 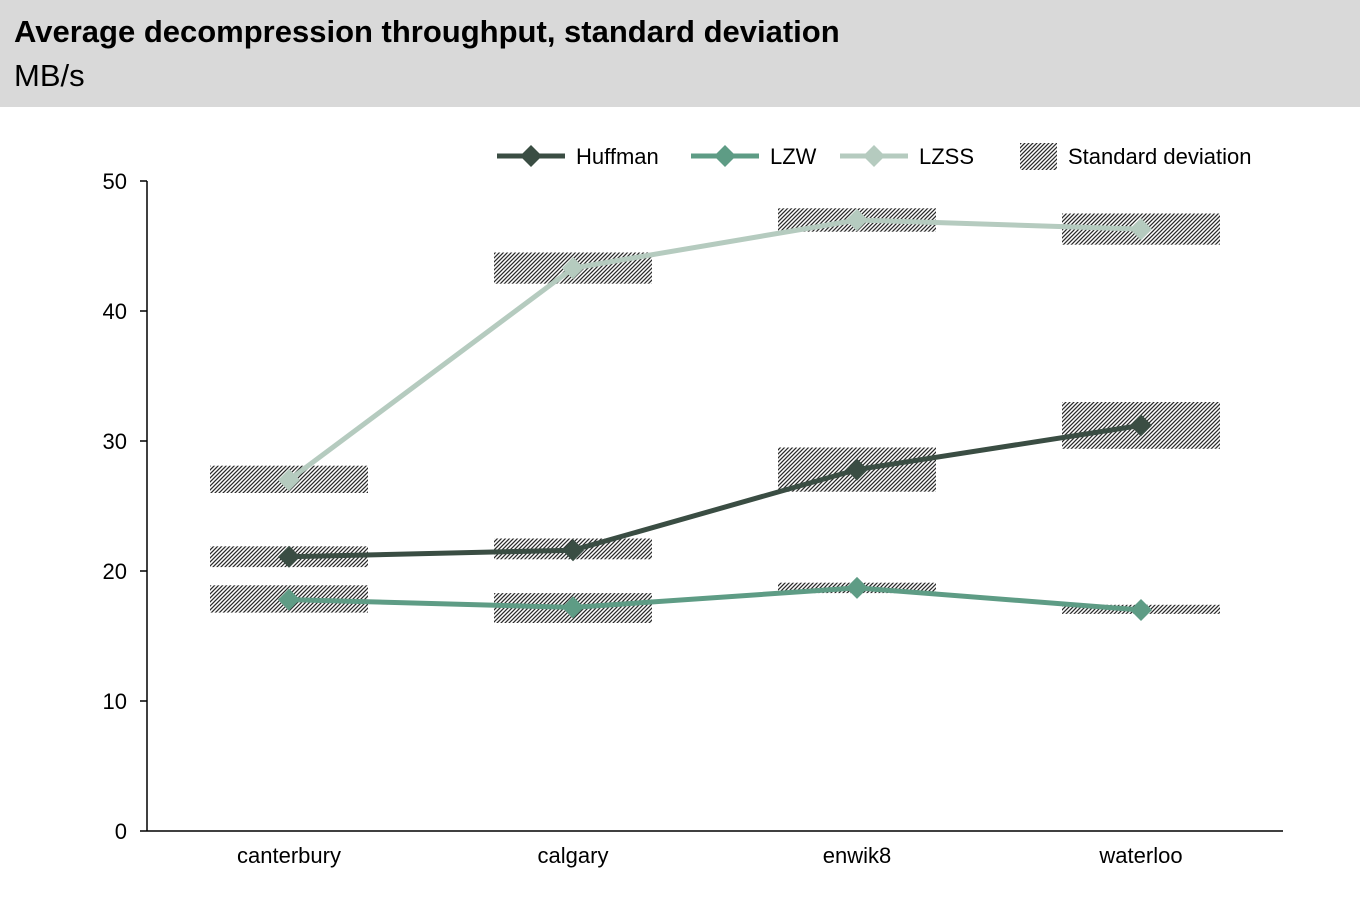 I want to click on legend-label-lzss: LZSS, so click(x=946, y=156).